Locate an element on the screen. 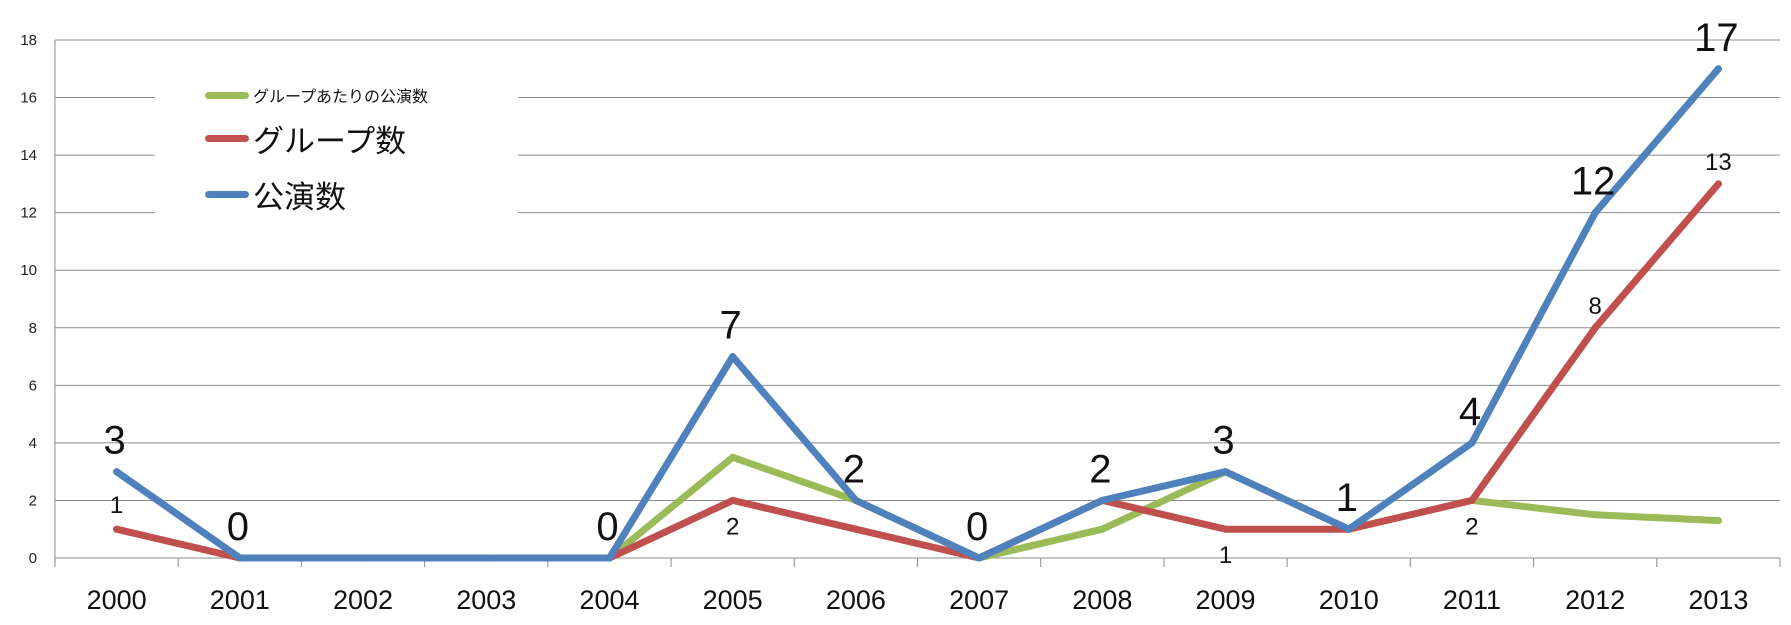  y-tick-label: 16 is located at coordinates (28, 98).